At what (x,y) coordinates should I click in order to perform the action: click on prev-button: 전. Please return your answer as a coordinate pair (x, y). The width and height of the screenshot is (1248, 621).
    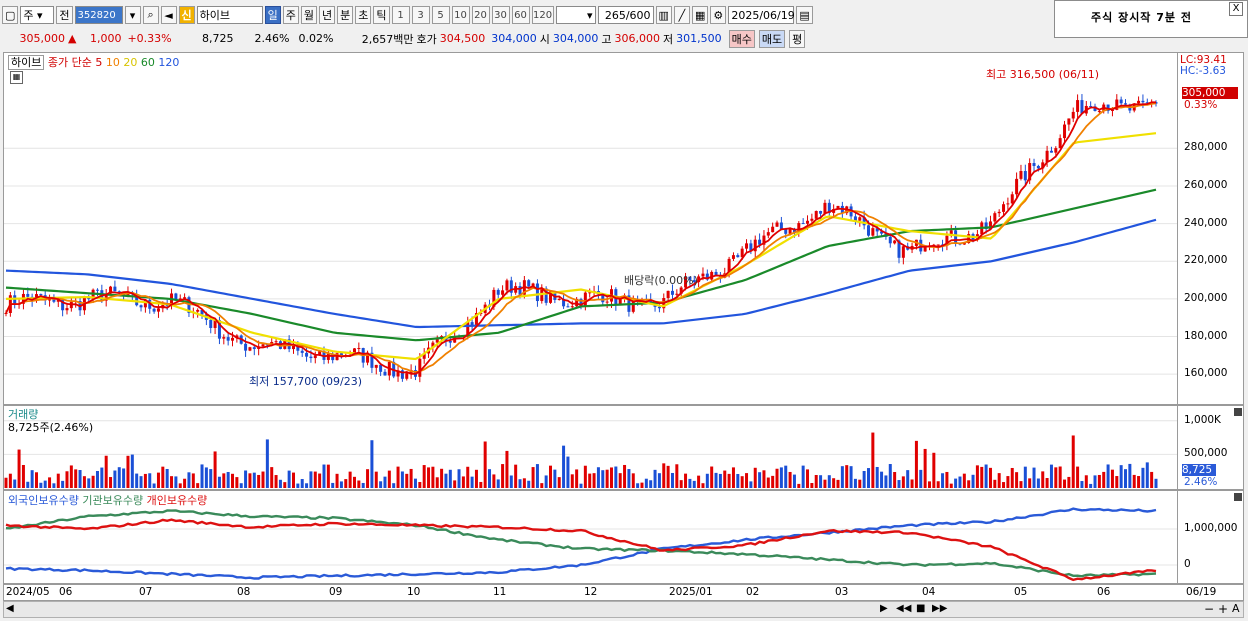
    Looking at the image, I should click on (64, 15).